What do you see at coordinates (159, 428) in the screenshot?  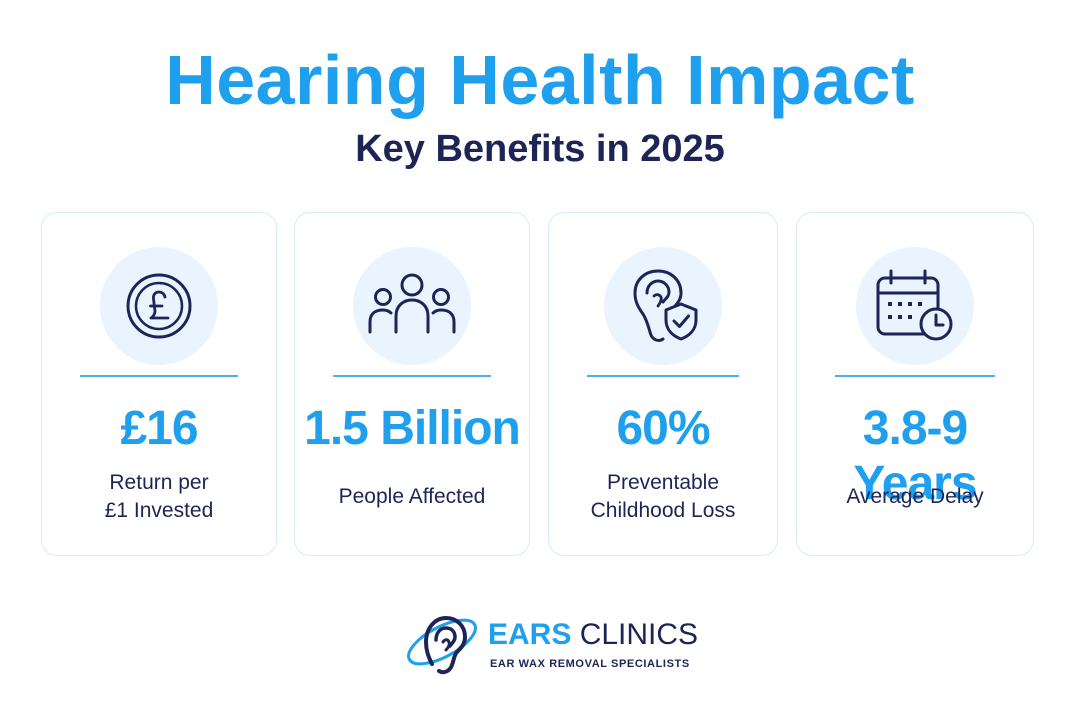 I see `stat-value: £16` at bounding box center [159, 428].